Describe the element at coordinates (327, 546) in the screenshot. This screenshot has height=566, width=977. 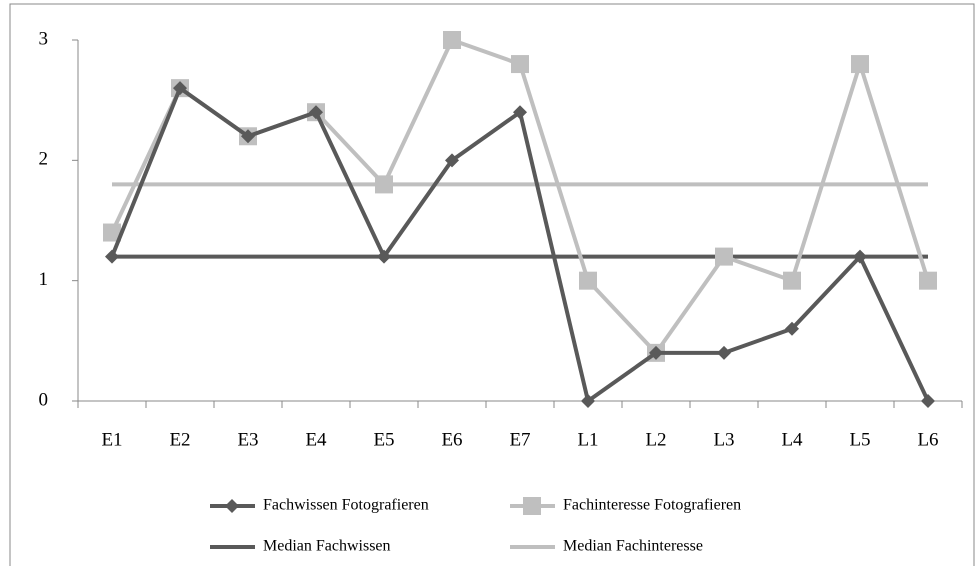
I see `legend-label: Median Fachwissen` at that location.